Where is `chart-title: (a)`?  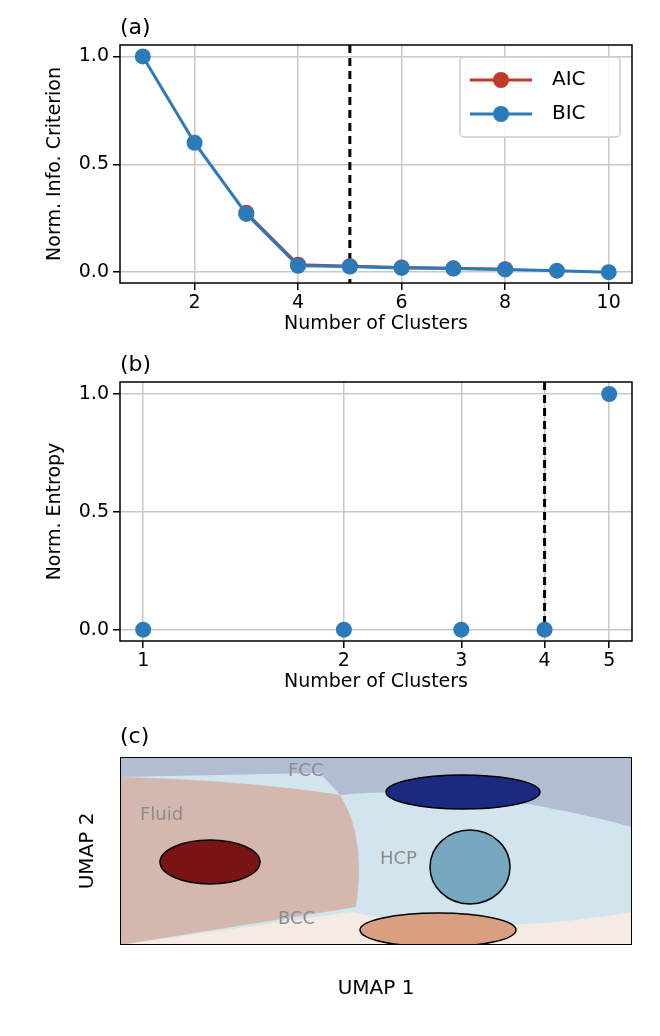
chart-title: (a) is located at coordinates (135, 26).